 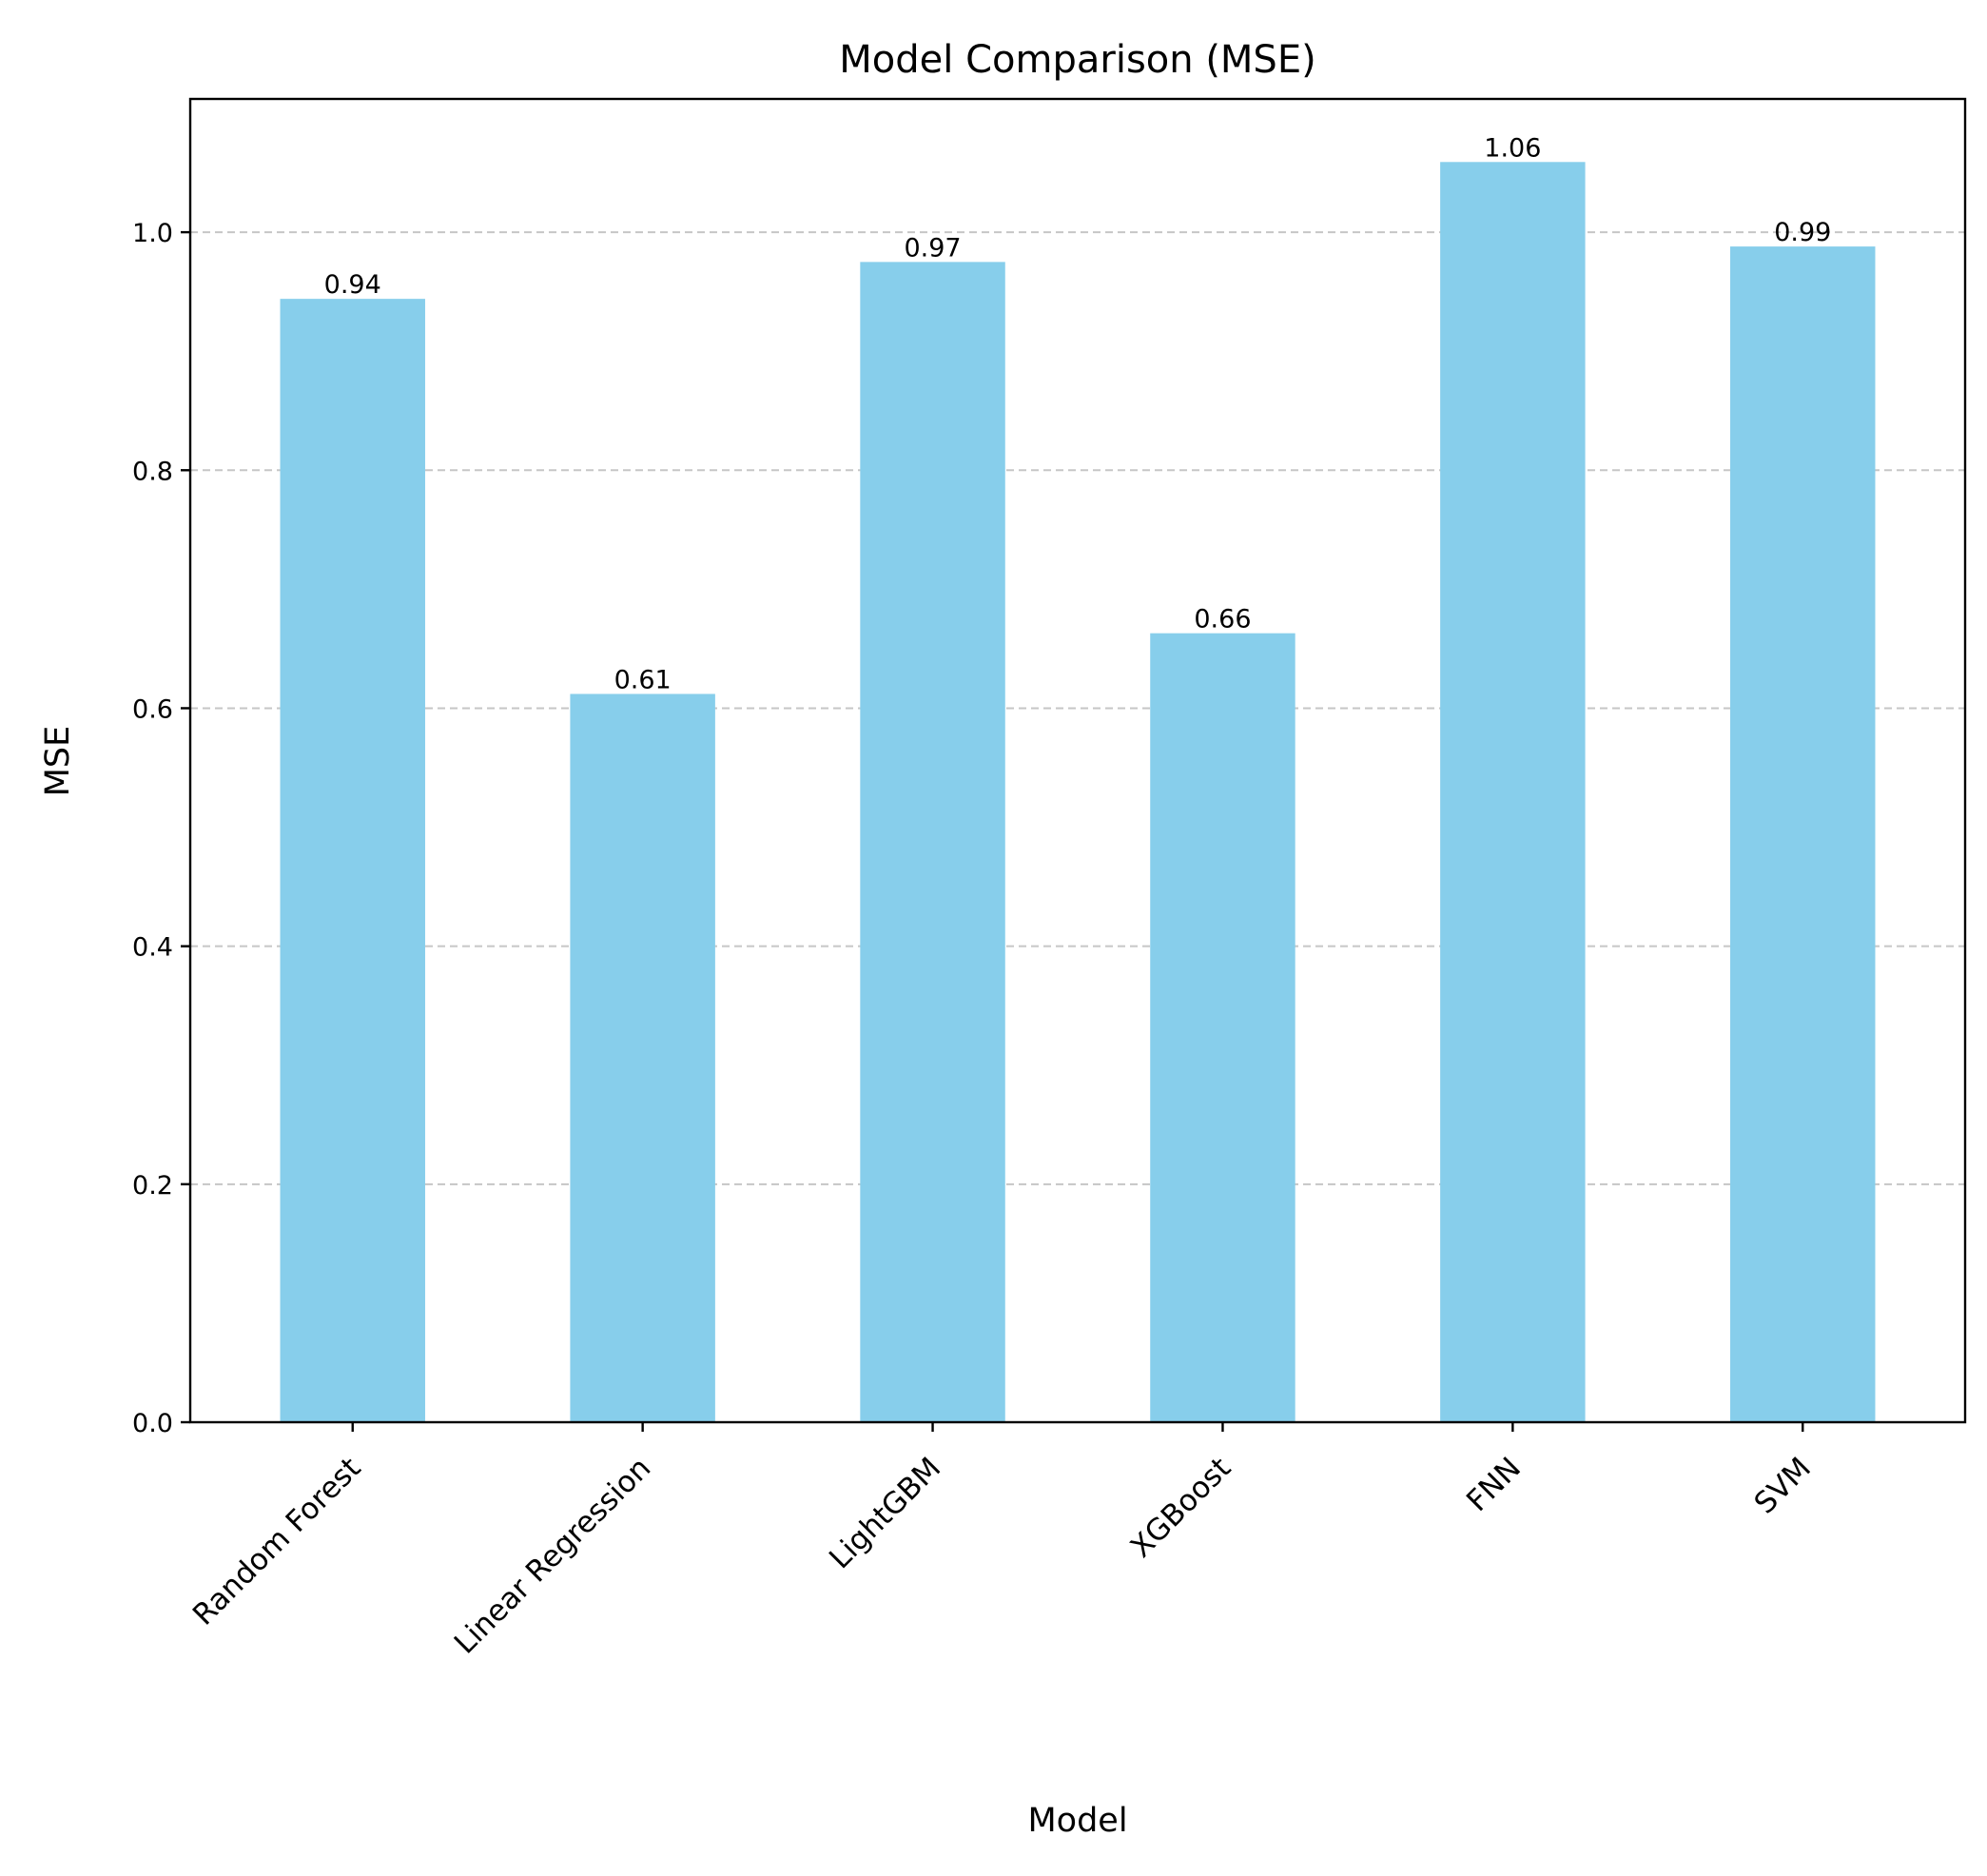 I want to click on y-tick-label: 0.0, so click(x=152, y=1423).